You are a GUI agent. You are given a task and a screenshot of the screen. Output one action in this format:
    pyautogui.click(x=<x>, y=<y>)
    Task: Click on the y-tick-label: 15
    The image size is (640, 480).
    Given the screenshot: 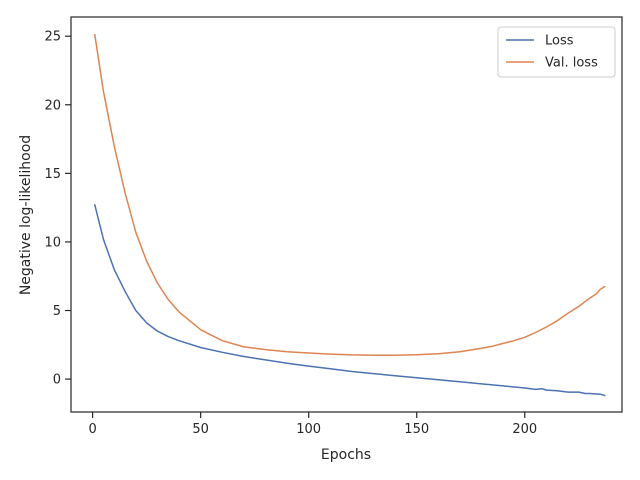 What is the action you would take?
    pyautogui.click(x=52, y=174)
    